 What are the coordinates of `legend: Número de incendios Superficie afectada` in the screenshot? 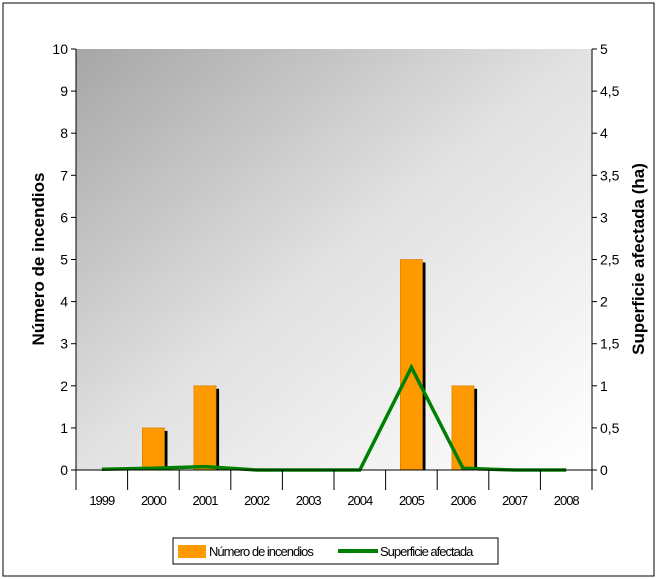 It's located at (335, 551).